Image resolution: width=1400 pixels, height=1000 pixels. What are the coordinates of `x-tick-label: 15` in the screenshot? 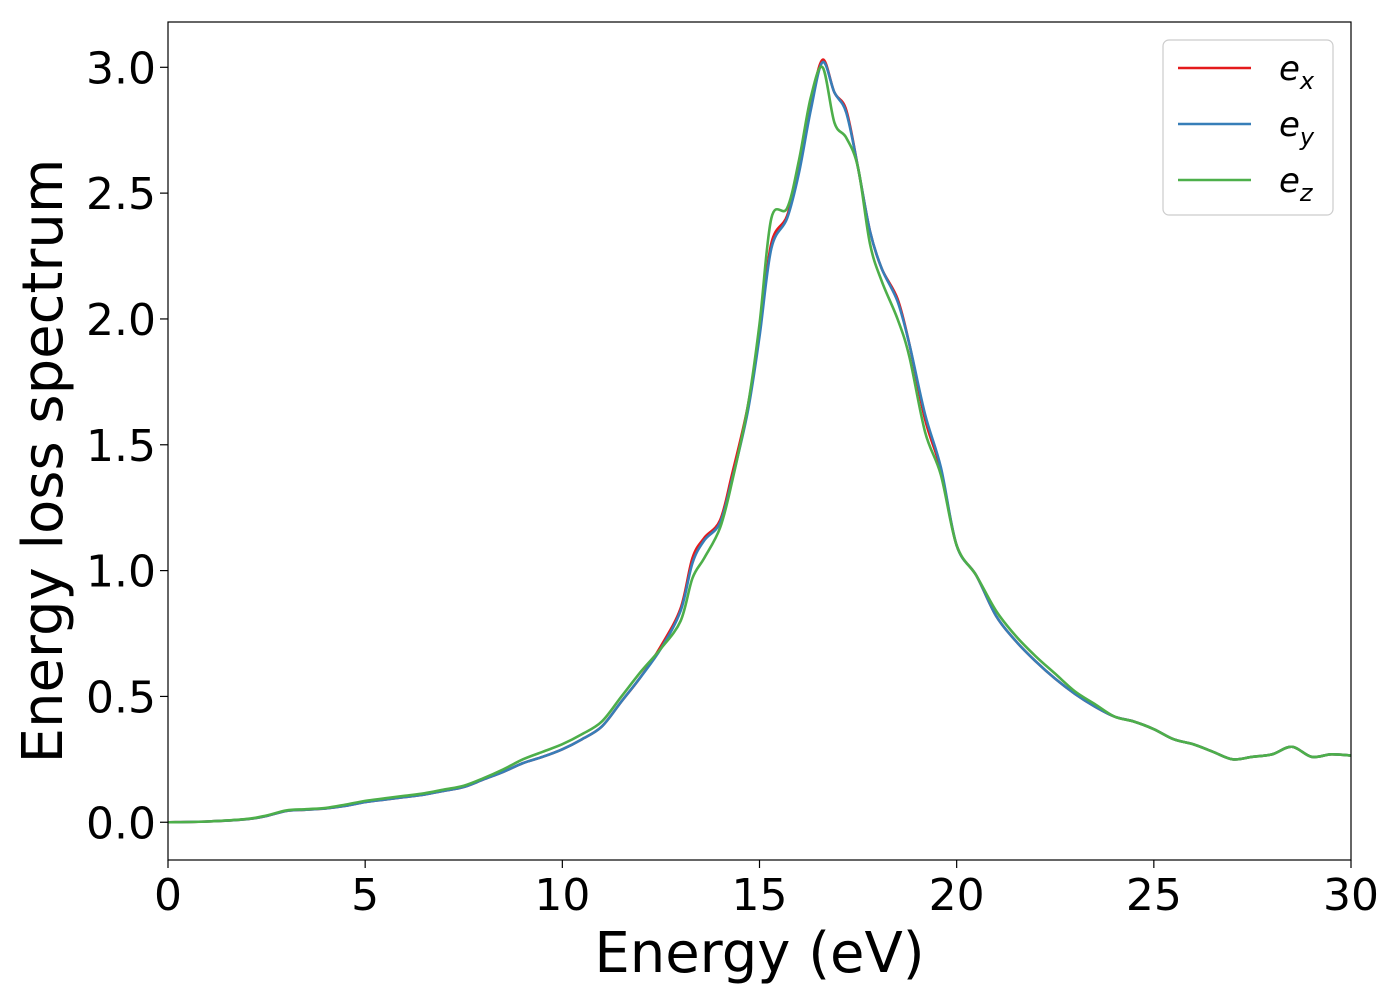 It's located at (760, 895).